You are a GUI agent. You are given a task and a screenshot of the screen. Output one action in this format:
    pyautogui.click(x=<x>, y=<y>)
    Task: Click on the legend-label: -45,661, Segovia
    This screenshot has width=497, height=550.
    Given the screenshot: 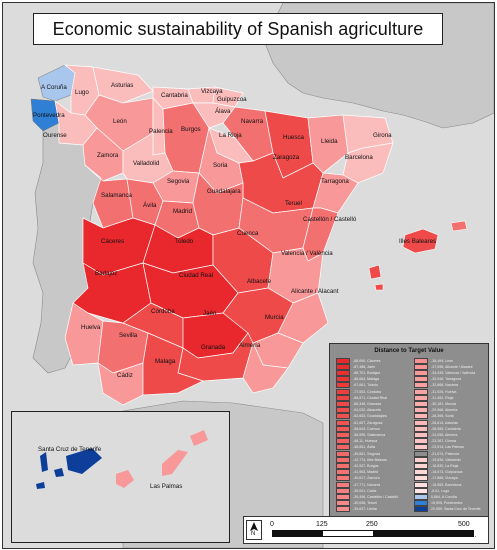 What is the action you would take?
    pyautogui.click(x=367, y=453)
    